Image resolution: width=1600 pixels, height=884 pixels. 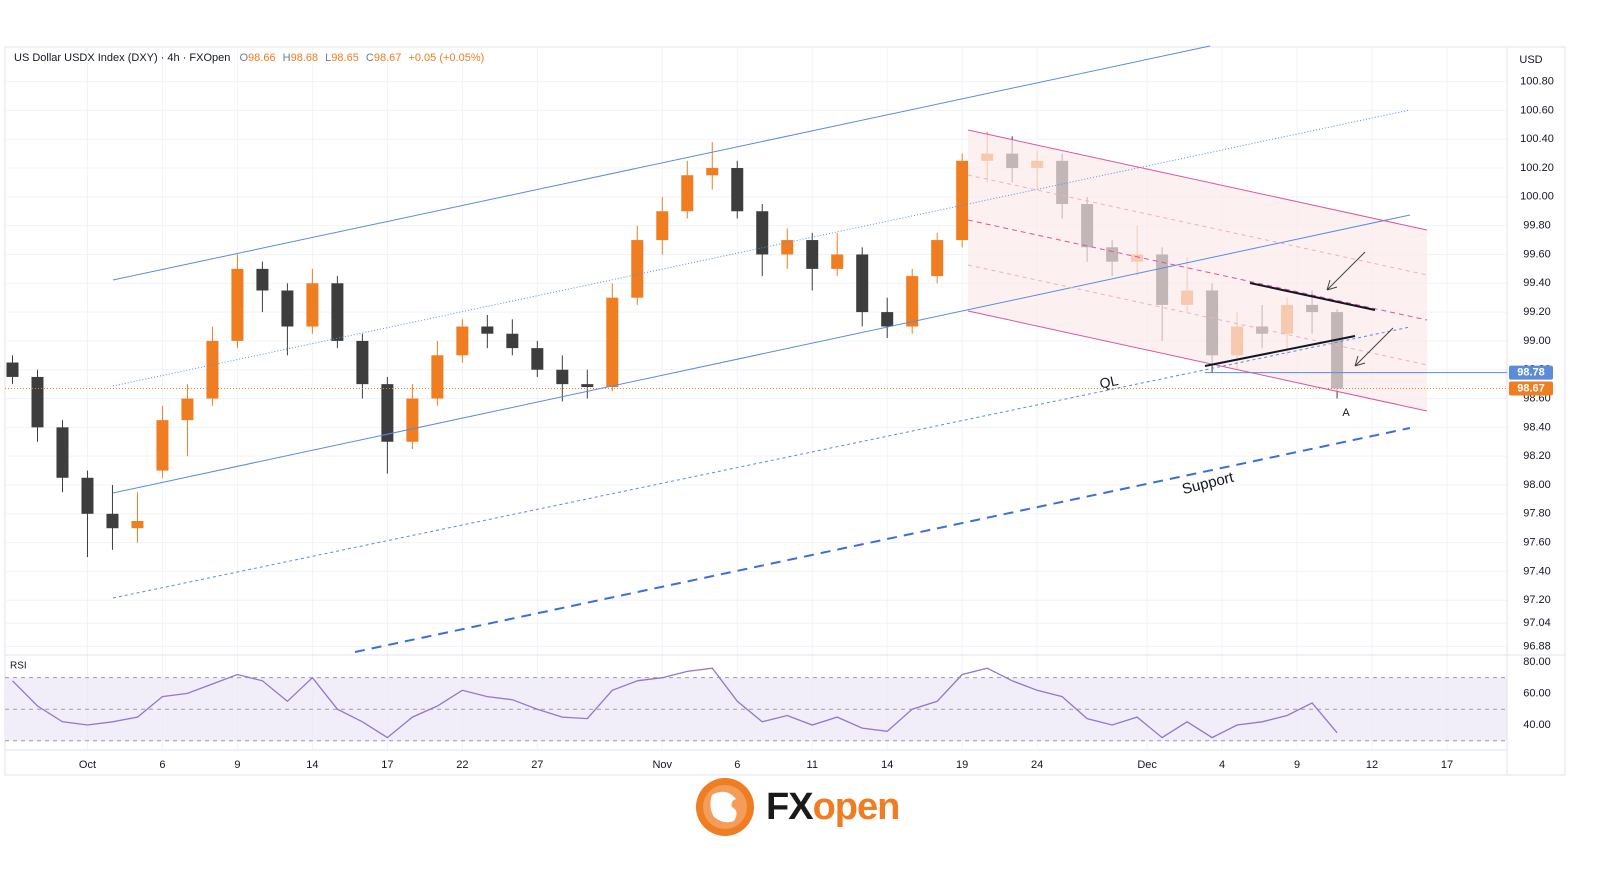 I want to click on x-tick-label: 27, so click(x=537, y=765).